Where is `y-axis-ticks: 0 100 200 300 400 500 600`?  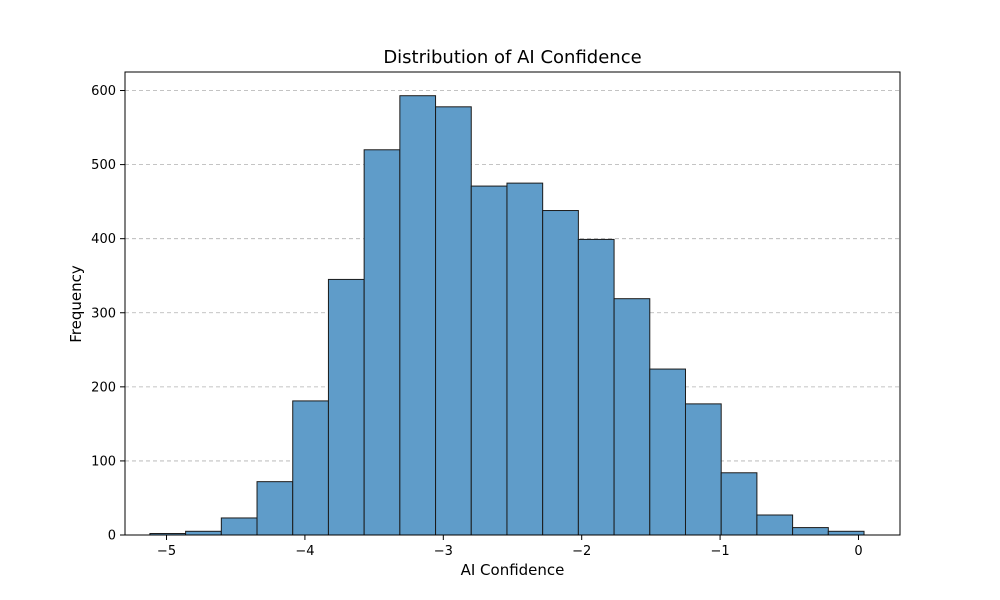
y-axis-ticks: 0 100 200 300 400 500 600 is located at coordinates (108, 314).